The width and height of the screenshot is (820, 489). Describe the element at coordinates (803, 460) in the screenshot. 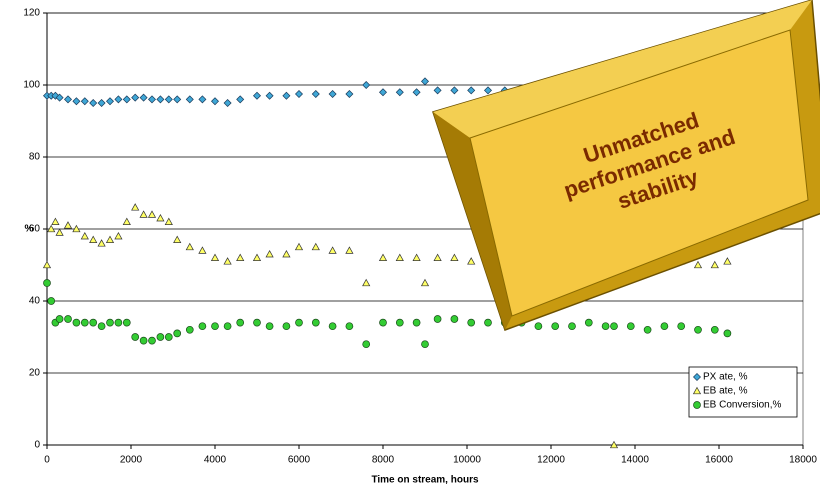

I see `x-tick-label: 18000` at that location.